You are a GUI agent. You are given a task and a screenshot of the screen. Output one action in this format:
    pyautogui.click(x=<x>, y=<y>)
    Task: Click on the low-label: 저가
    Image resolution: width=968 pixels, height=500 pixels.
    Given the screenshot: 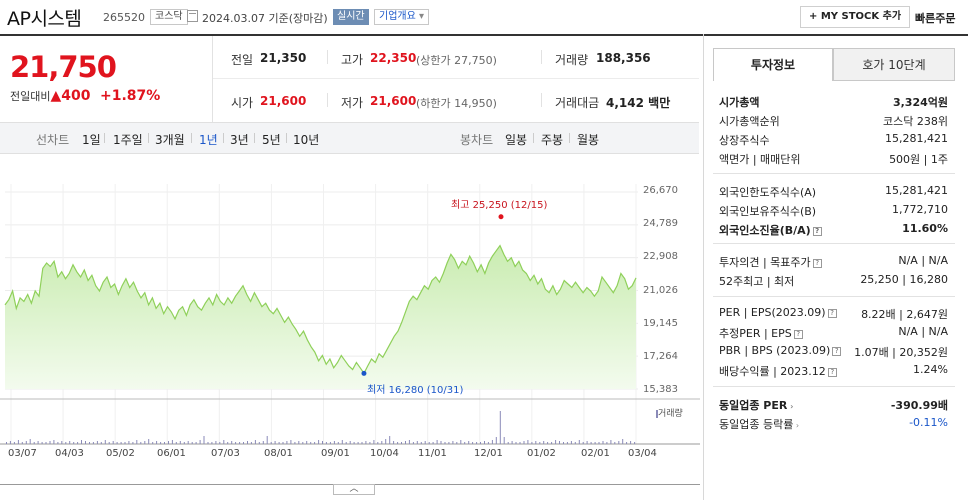 What is the action you would take?
    pyautogui.click(x=352, y=103)
    